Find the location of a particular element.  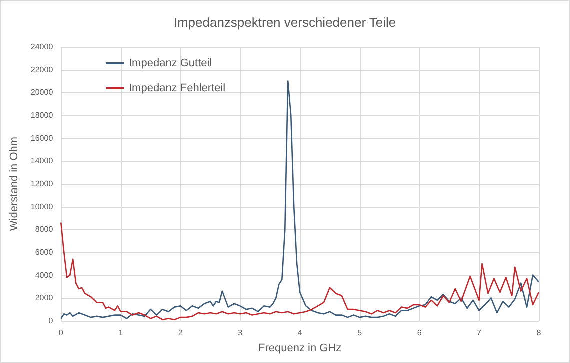

y-tick-label: 10000 is located at coordinates (42, 207).